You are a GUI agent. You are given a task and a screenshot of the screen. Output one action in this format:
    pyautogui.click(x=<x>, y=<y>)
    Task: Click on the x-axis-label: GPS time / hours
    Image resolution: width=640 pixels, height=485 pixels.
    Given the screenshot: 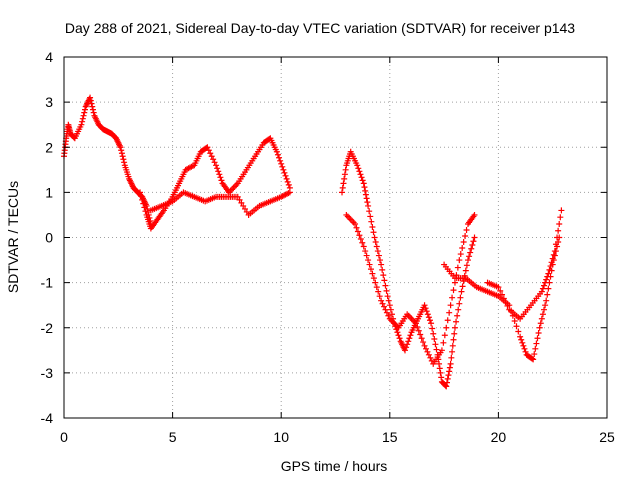 What is the action you would take?
    pyautogui.click(x=334, y=466)
    